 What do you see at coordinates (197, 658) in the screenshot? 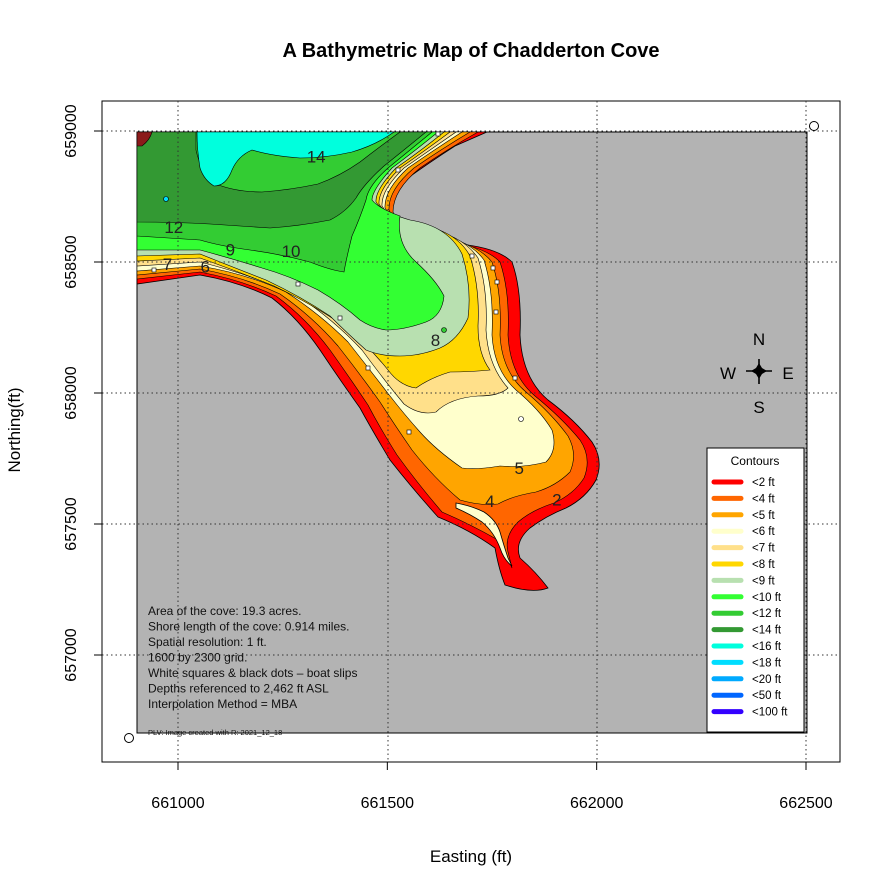
I see `info-line: 1600 by 2300 grid.` at bounding box center [197, 658].